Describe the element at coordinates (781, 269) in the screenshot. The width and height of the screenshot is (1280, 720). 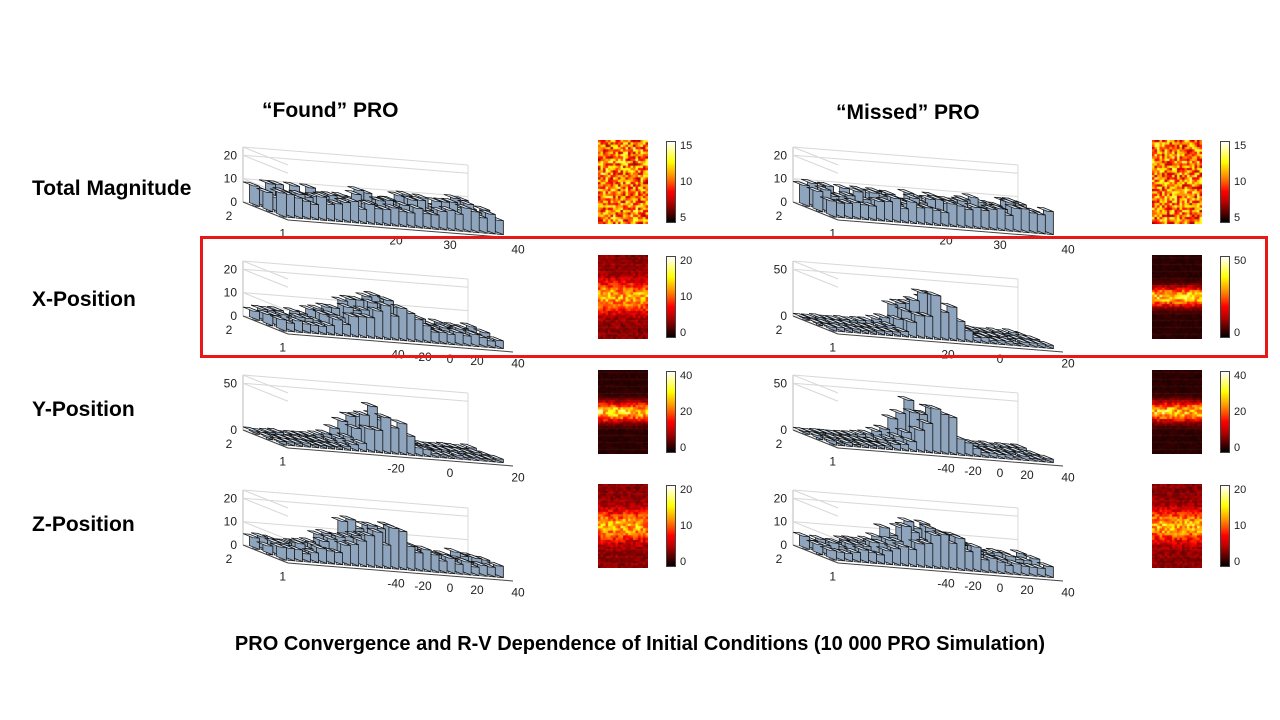
I see `z-tick-label: 50` at that location.